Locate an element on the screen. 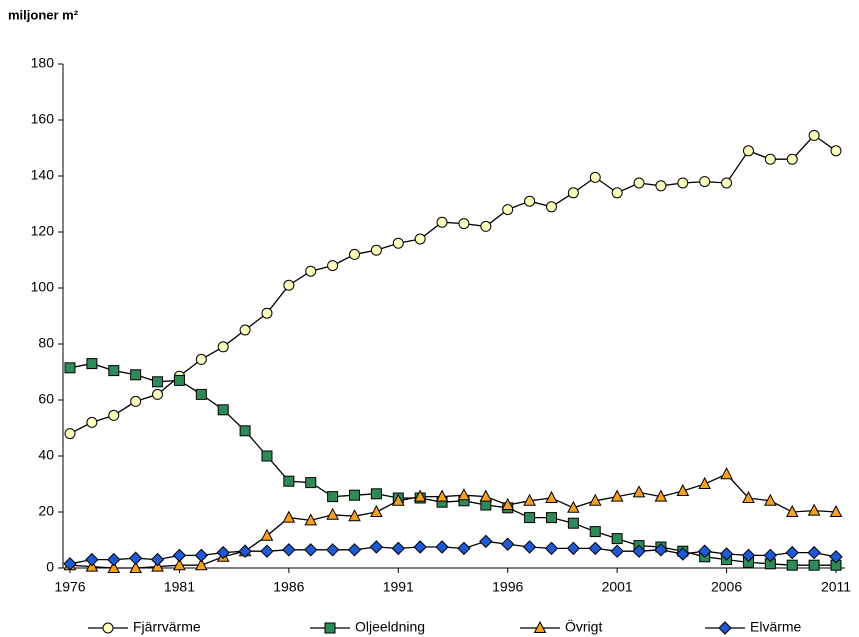 Image resolution: width=859 pixels, height=637 pixels. y-tick-label: 120 is located at coordinates (43, 231).